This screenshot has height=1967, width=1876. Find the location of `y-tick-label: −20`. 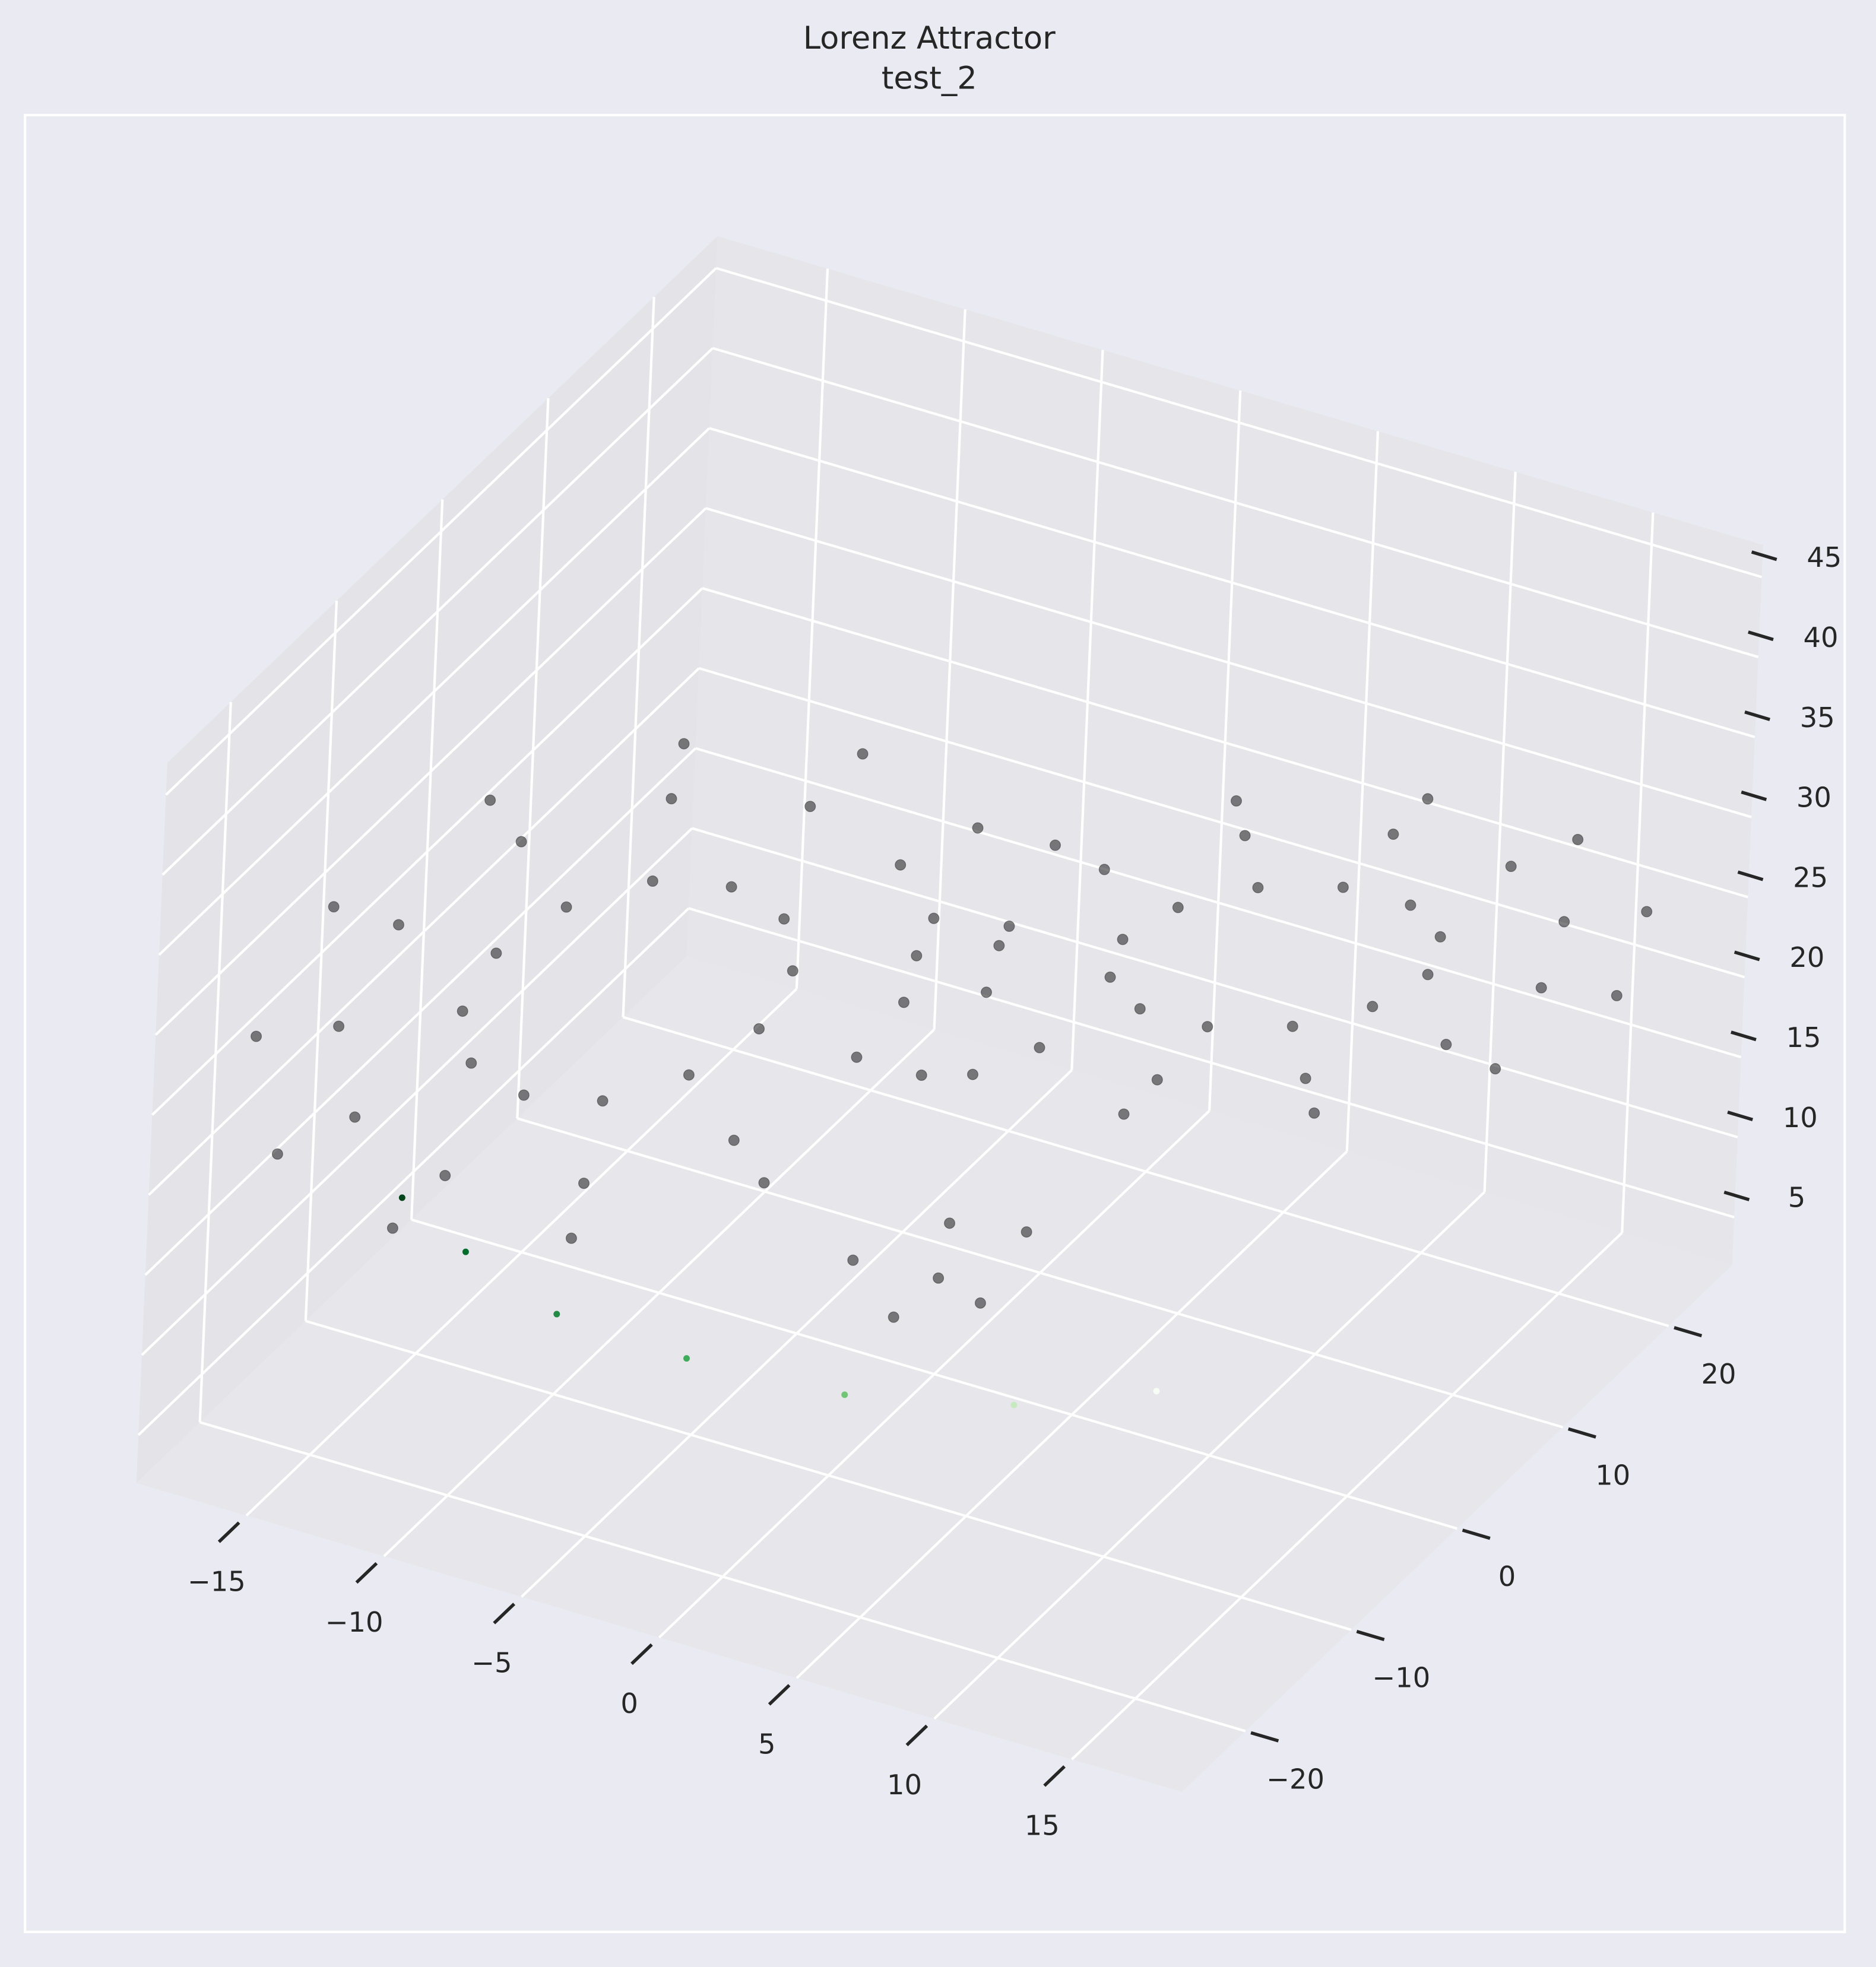

y-tick-label: −20 is located at coordinates (1295, 1779).